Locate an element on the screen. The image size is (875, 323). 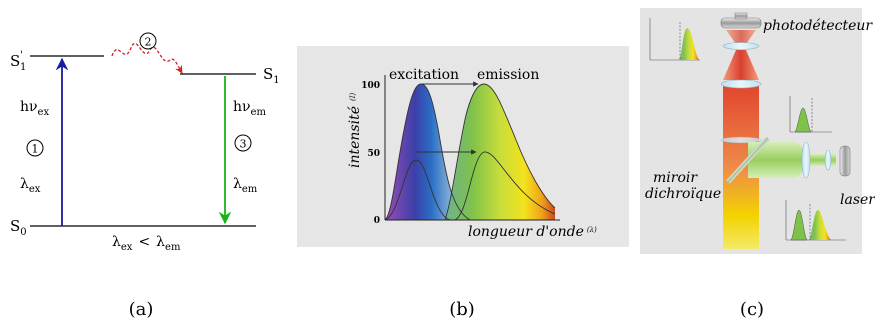
hv-ex-label: hνex is located at coordinates (34, 108).